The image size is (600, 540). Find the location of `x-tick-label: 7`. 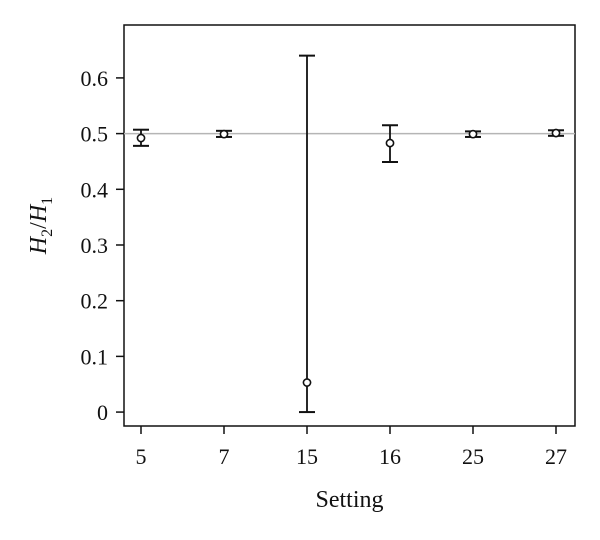

x-tick-label: 7 is located at coordinates (224, 456).